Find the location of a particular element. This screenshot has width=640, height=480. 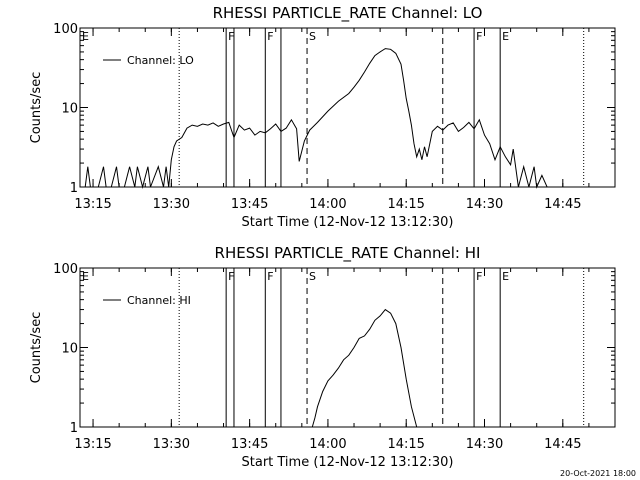

chart-title: RHESSI PARTICLE_RATE Channel: HI is located at coordinates (348, 253).